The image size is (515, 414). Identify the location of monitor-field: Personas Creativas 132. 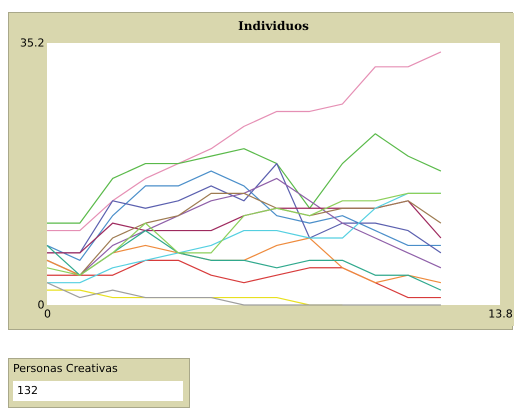
(99, 383).